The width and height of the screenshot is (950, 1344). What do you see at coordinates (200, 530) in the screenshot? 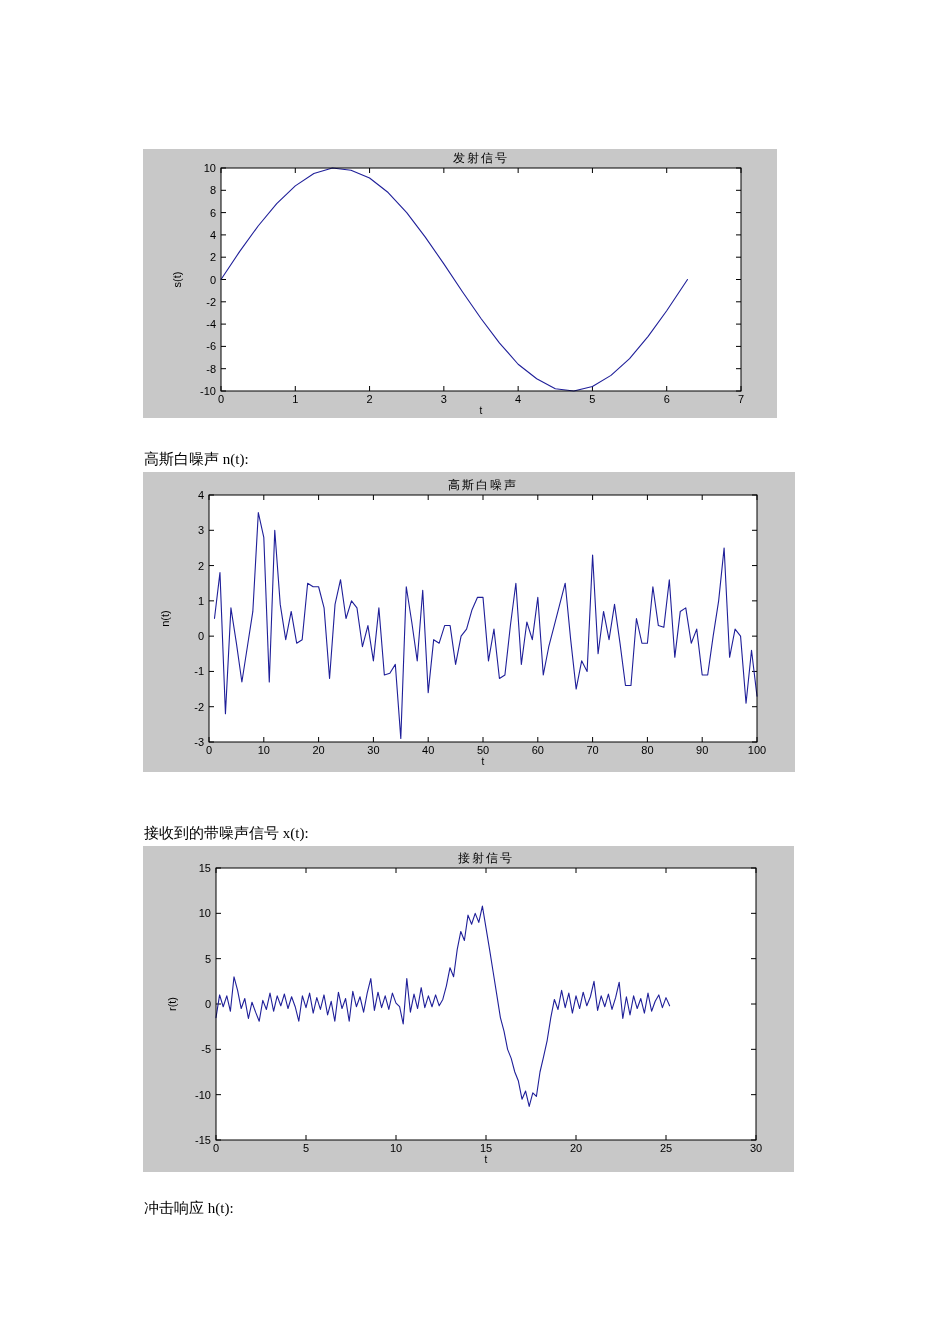
I see `y-tick-label: 3` at bounding box center [200, 530].